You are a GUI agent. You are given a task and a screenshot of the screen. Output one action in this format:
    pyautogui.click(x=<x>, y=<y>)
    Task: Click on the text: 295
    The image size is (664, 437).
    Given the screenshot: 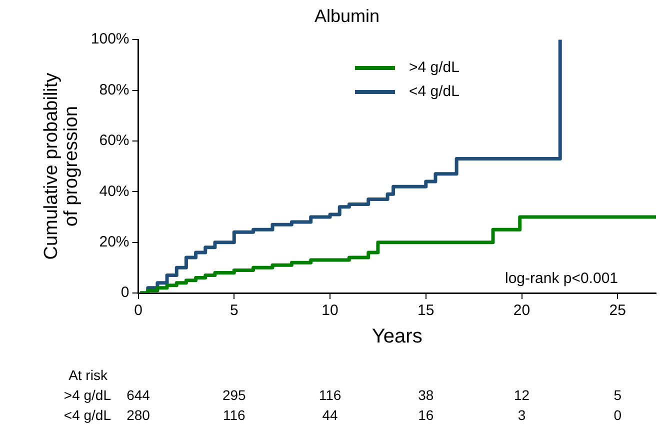 What is the action you would take?
    pyautogui.click(x=234, y=394)
    